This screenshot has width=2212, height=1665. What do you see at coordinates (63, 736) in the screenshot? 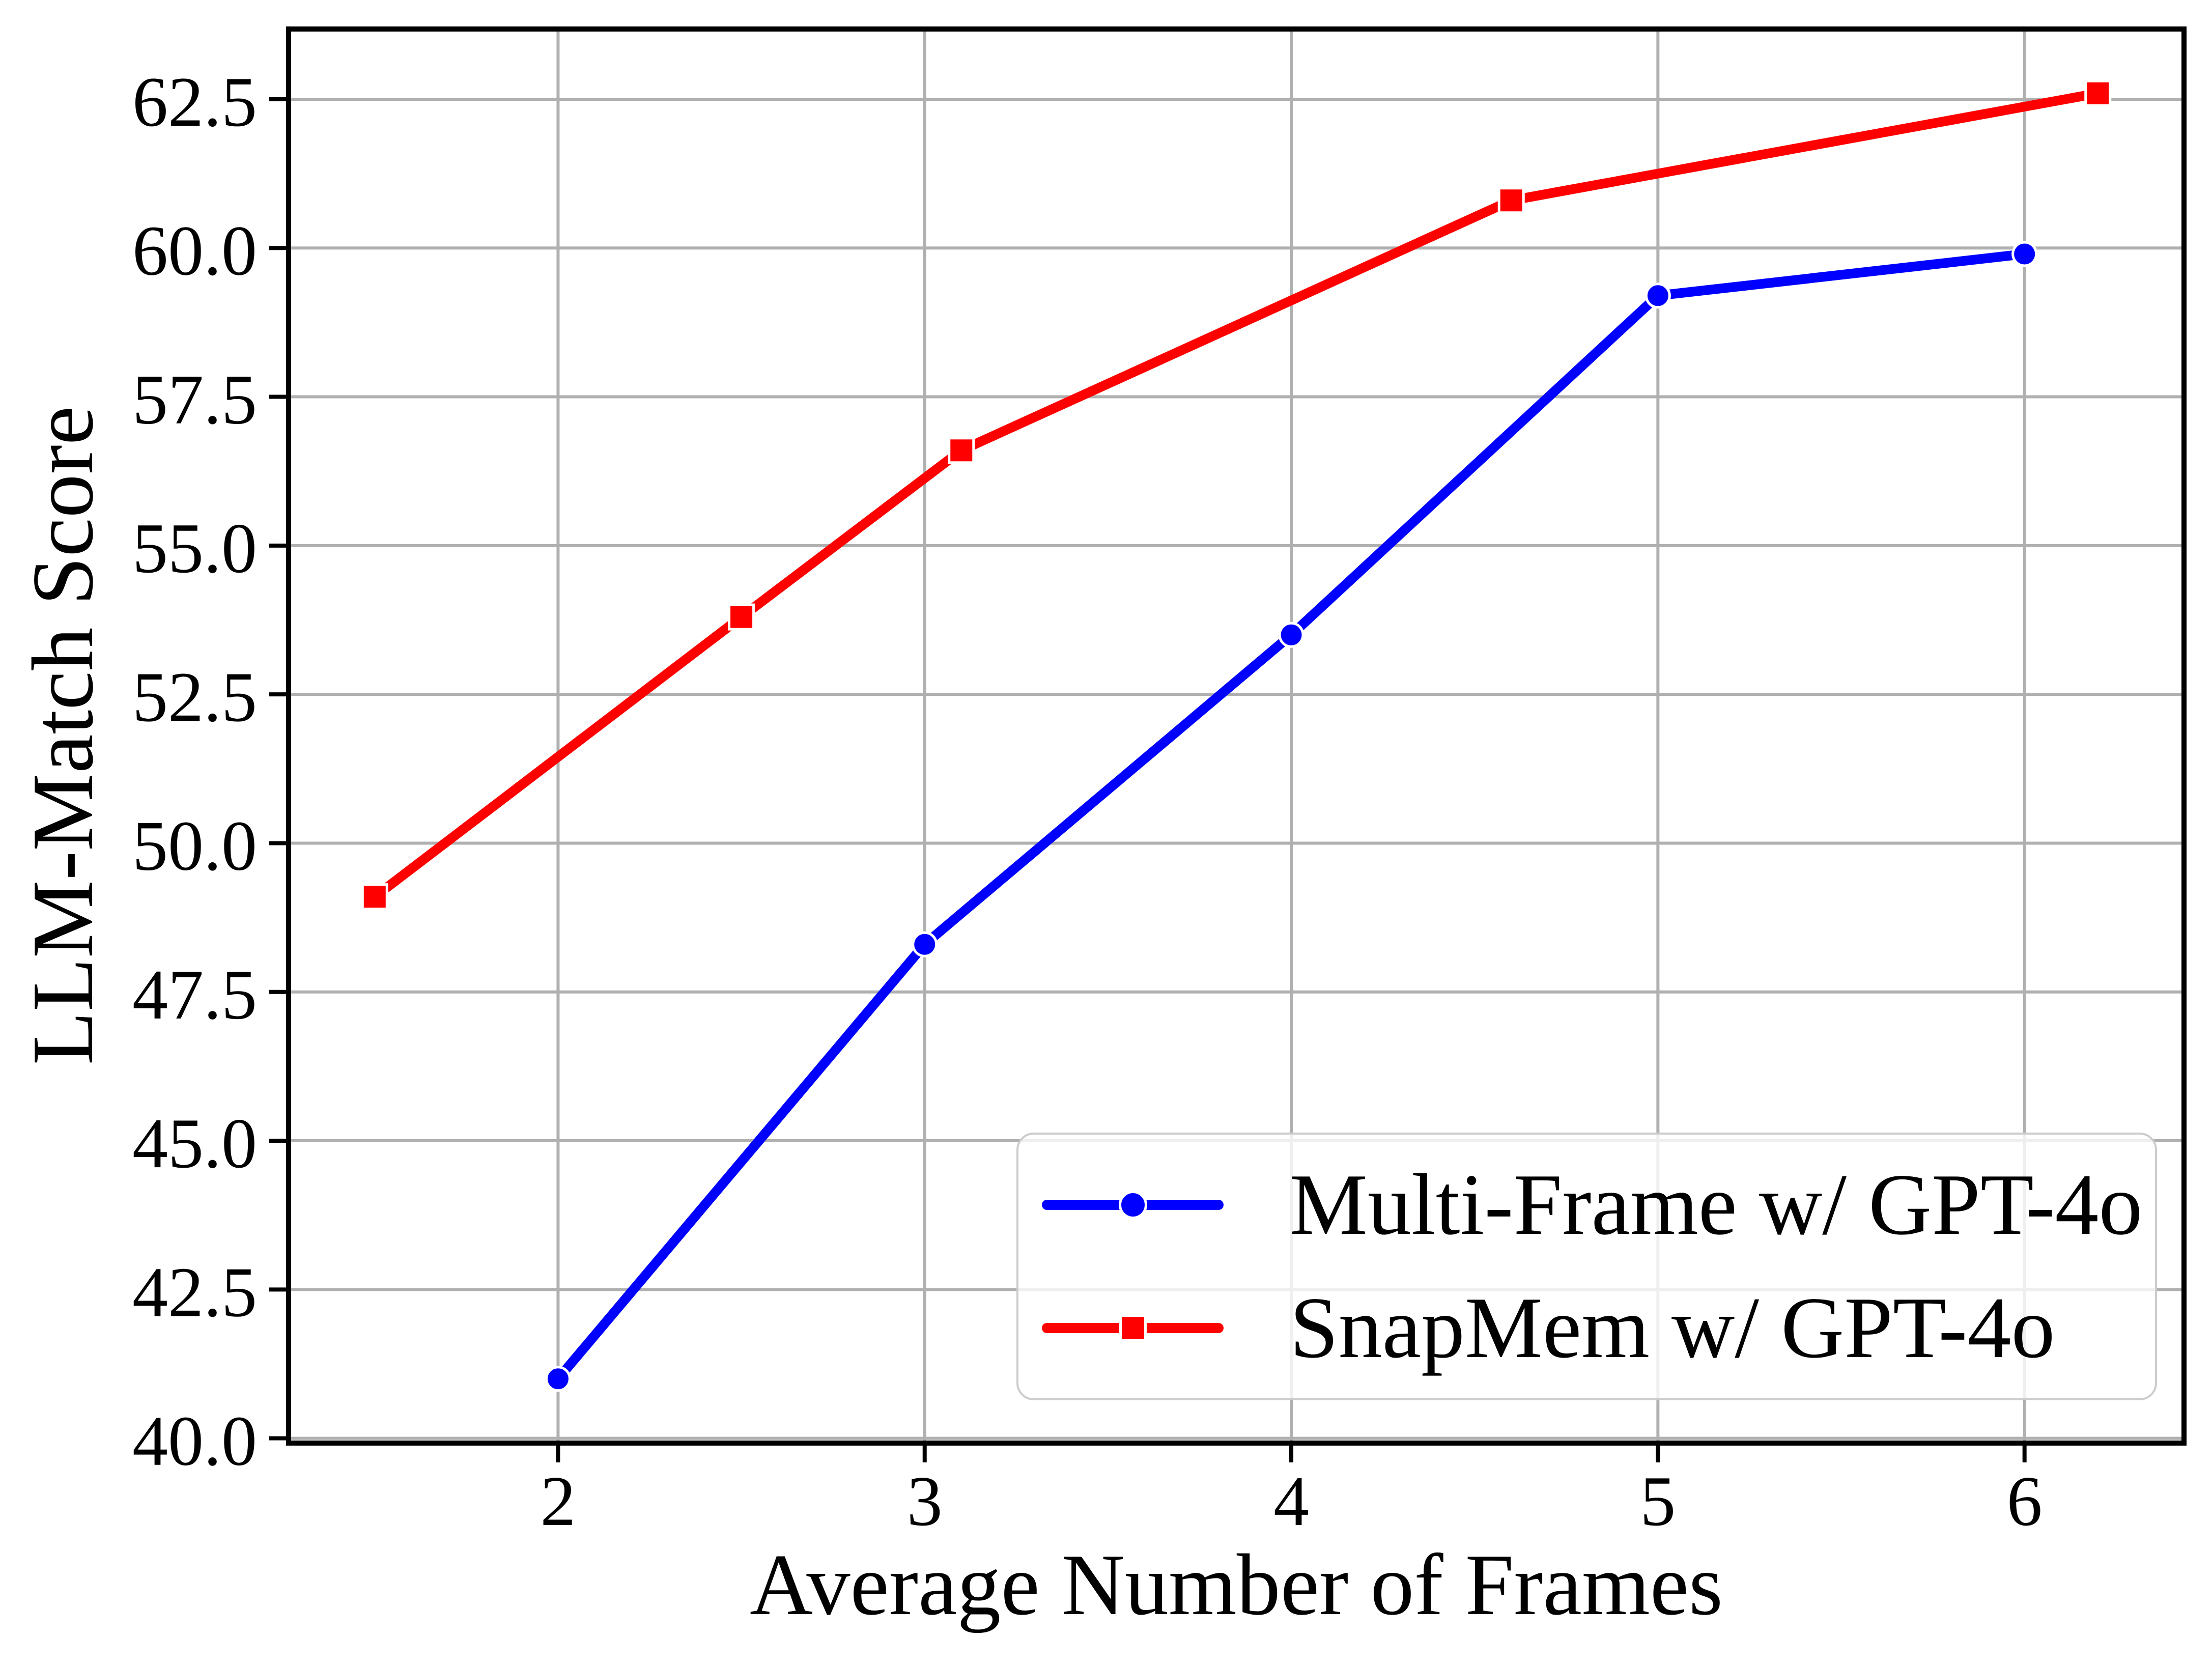
I see `y-axis-label: LLM-Match Score` at bounding box center [63, 736].